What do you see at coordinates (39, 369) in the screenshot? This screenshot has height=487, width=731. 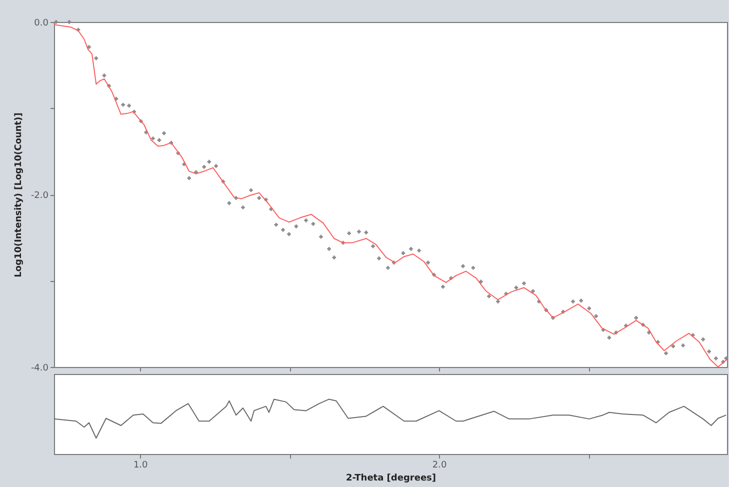 I see `y-tick-label: -4.0` at bounding box center [39, 369].